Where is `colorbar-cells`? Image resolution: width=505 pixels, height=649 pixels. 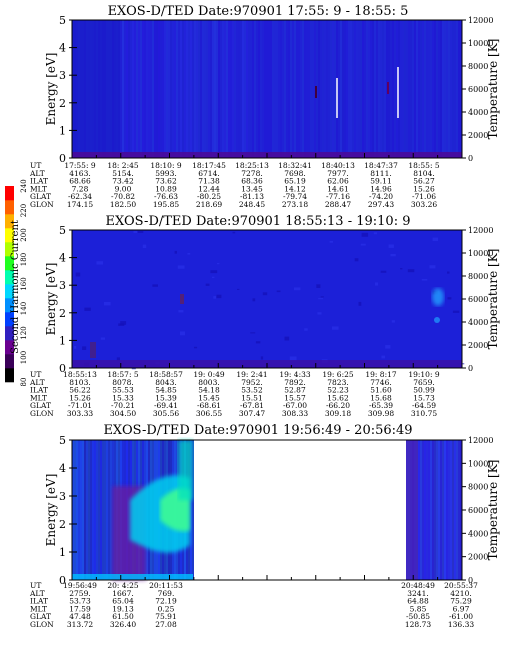
colorbar-cells is located at coordinates (9, 284).